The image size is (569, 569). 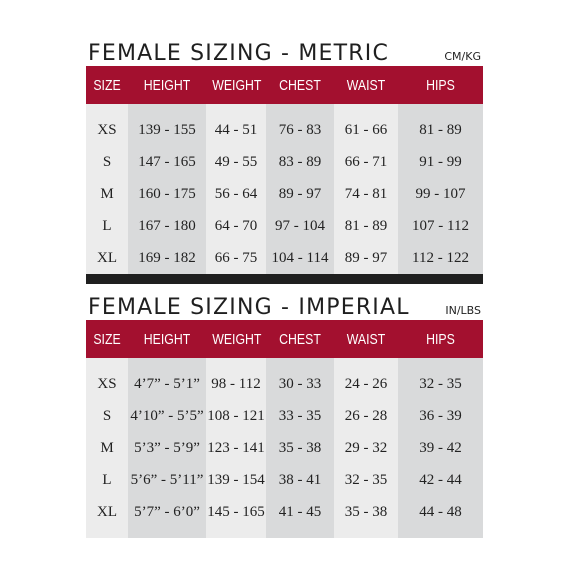 I want to click on table-cell: 39 - 42, so click(x=440, y=448).